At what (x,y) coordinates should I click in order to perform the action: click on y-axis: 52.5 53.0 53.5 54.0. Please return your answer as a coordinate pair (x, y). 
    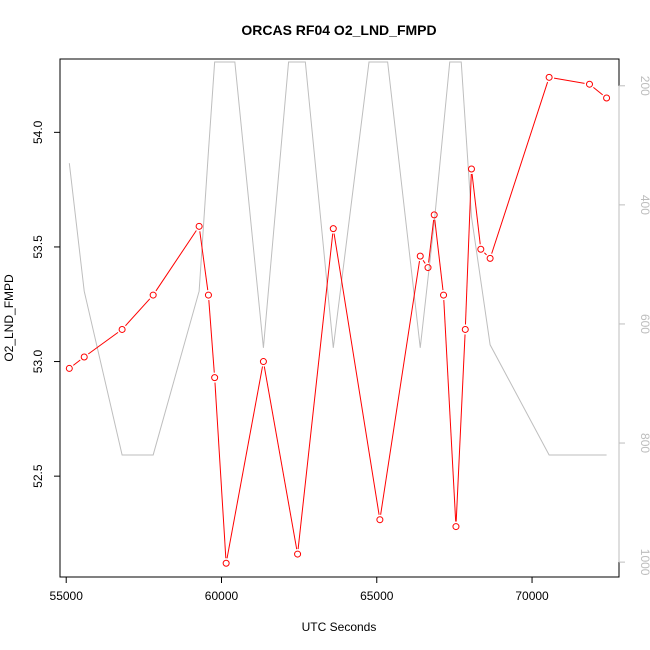
    Looking at the image, I should click on (46, 304).